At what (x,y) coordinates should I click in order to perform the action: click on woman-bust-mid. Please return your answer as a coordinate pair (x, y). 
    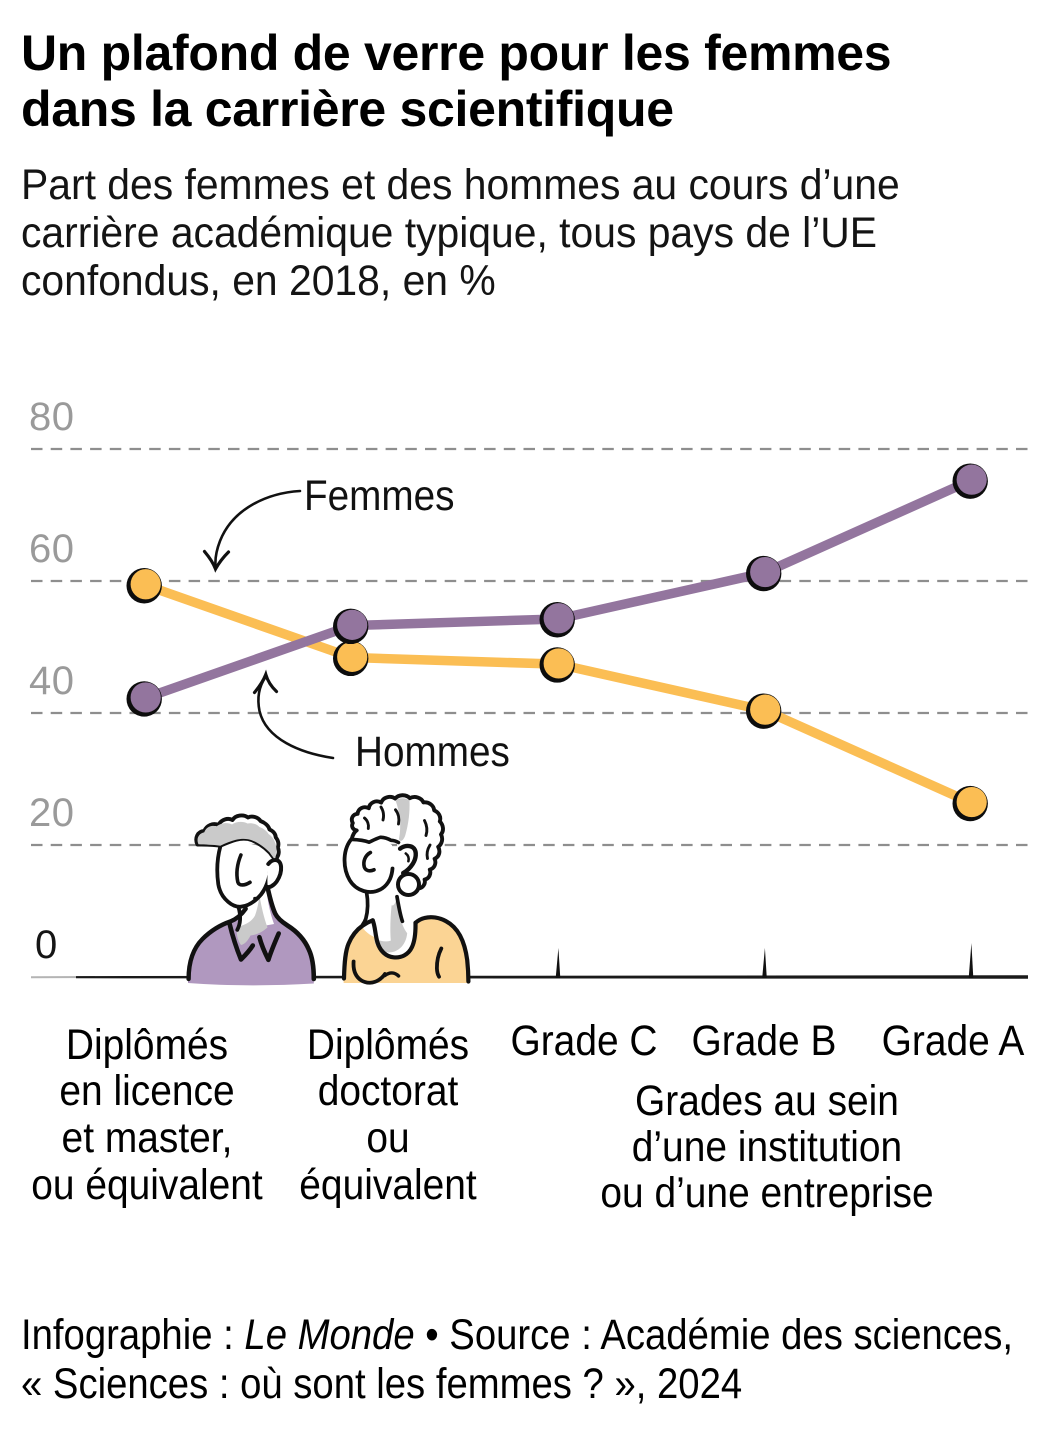
    Looking at the image, I should click on (392, 974).